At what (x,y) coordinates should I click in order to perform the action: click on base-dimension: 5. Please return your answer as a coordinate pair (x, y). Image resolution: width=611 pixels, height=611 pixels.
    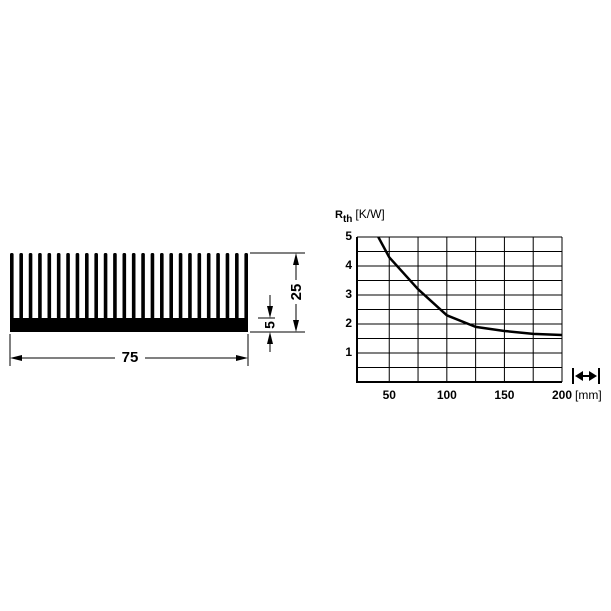
    Looking at the image, I should click on (270, 325).